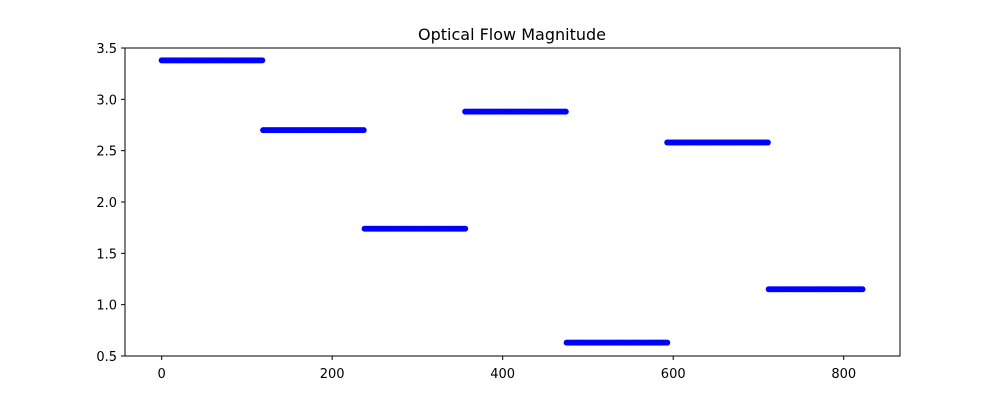 This screenshot has width=1000, height=400. What do you see at coordinates (106, 306) in the screenshot?
I see `y-tick-label: 1.0` at bounding box center [106, 306].